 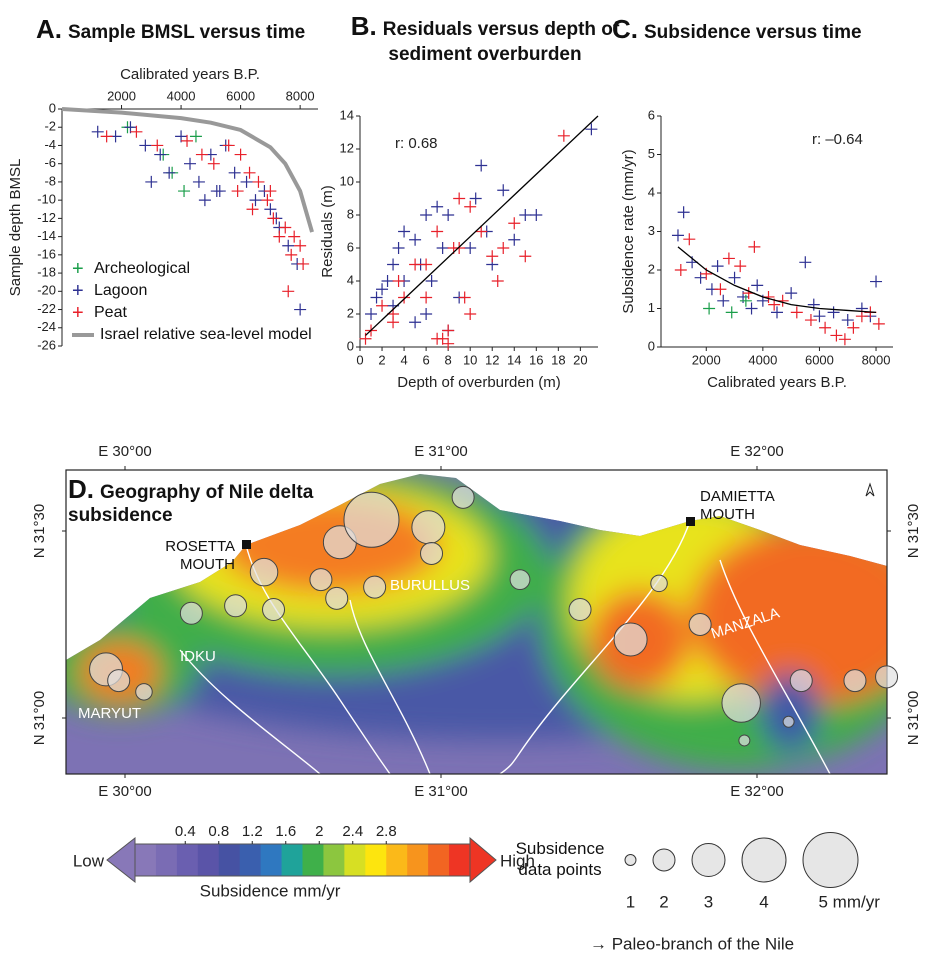 I want to click on size-legend-title-text: Subsidence data points, so click(x=560, y=859).